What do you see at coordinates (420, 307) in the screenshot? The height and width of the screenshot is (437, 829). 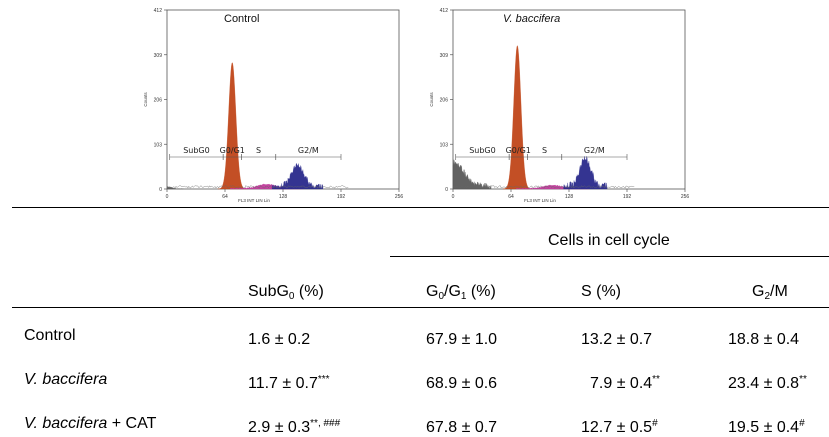 I see `header-rule` at bounding box center [420, 307].